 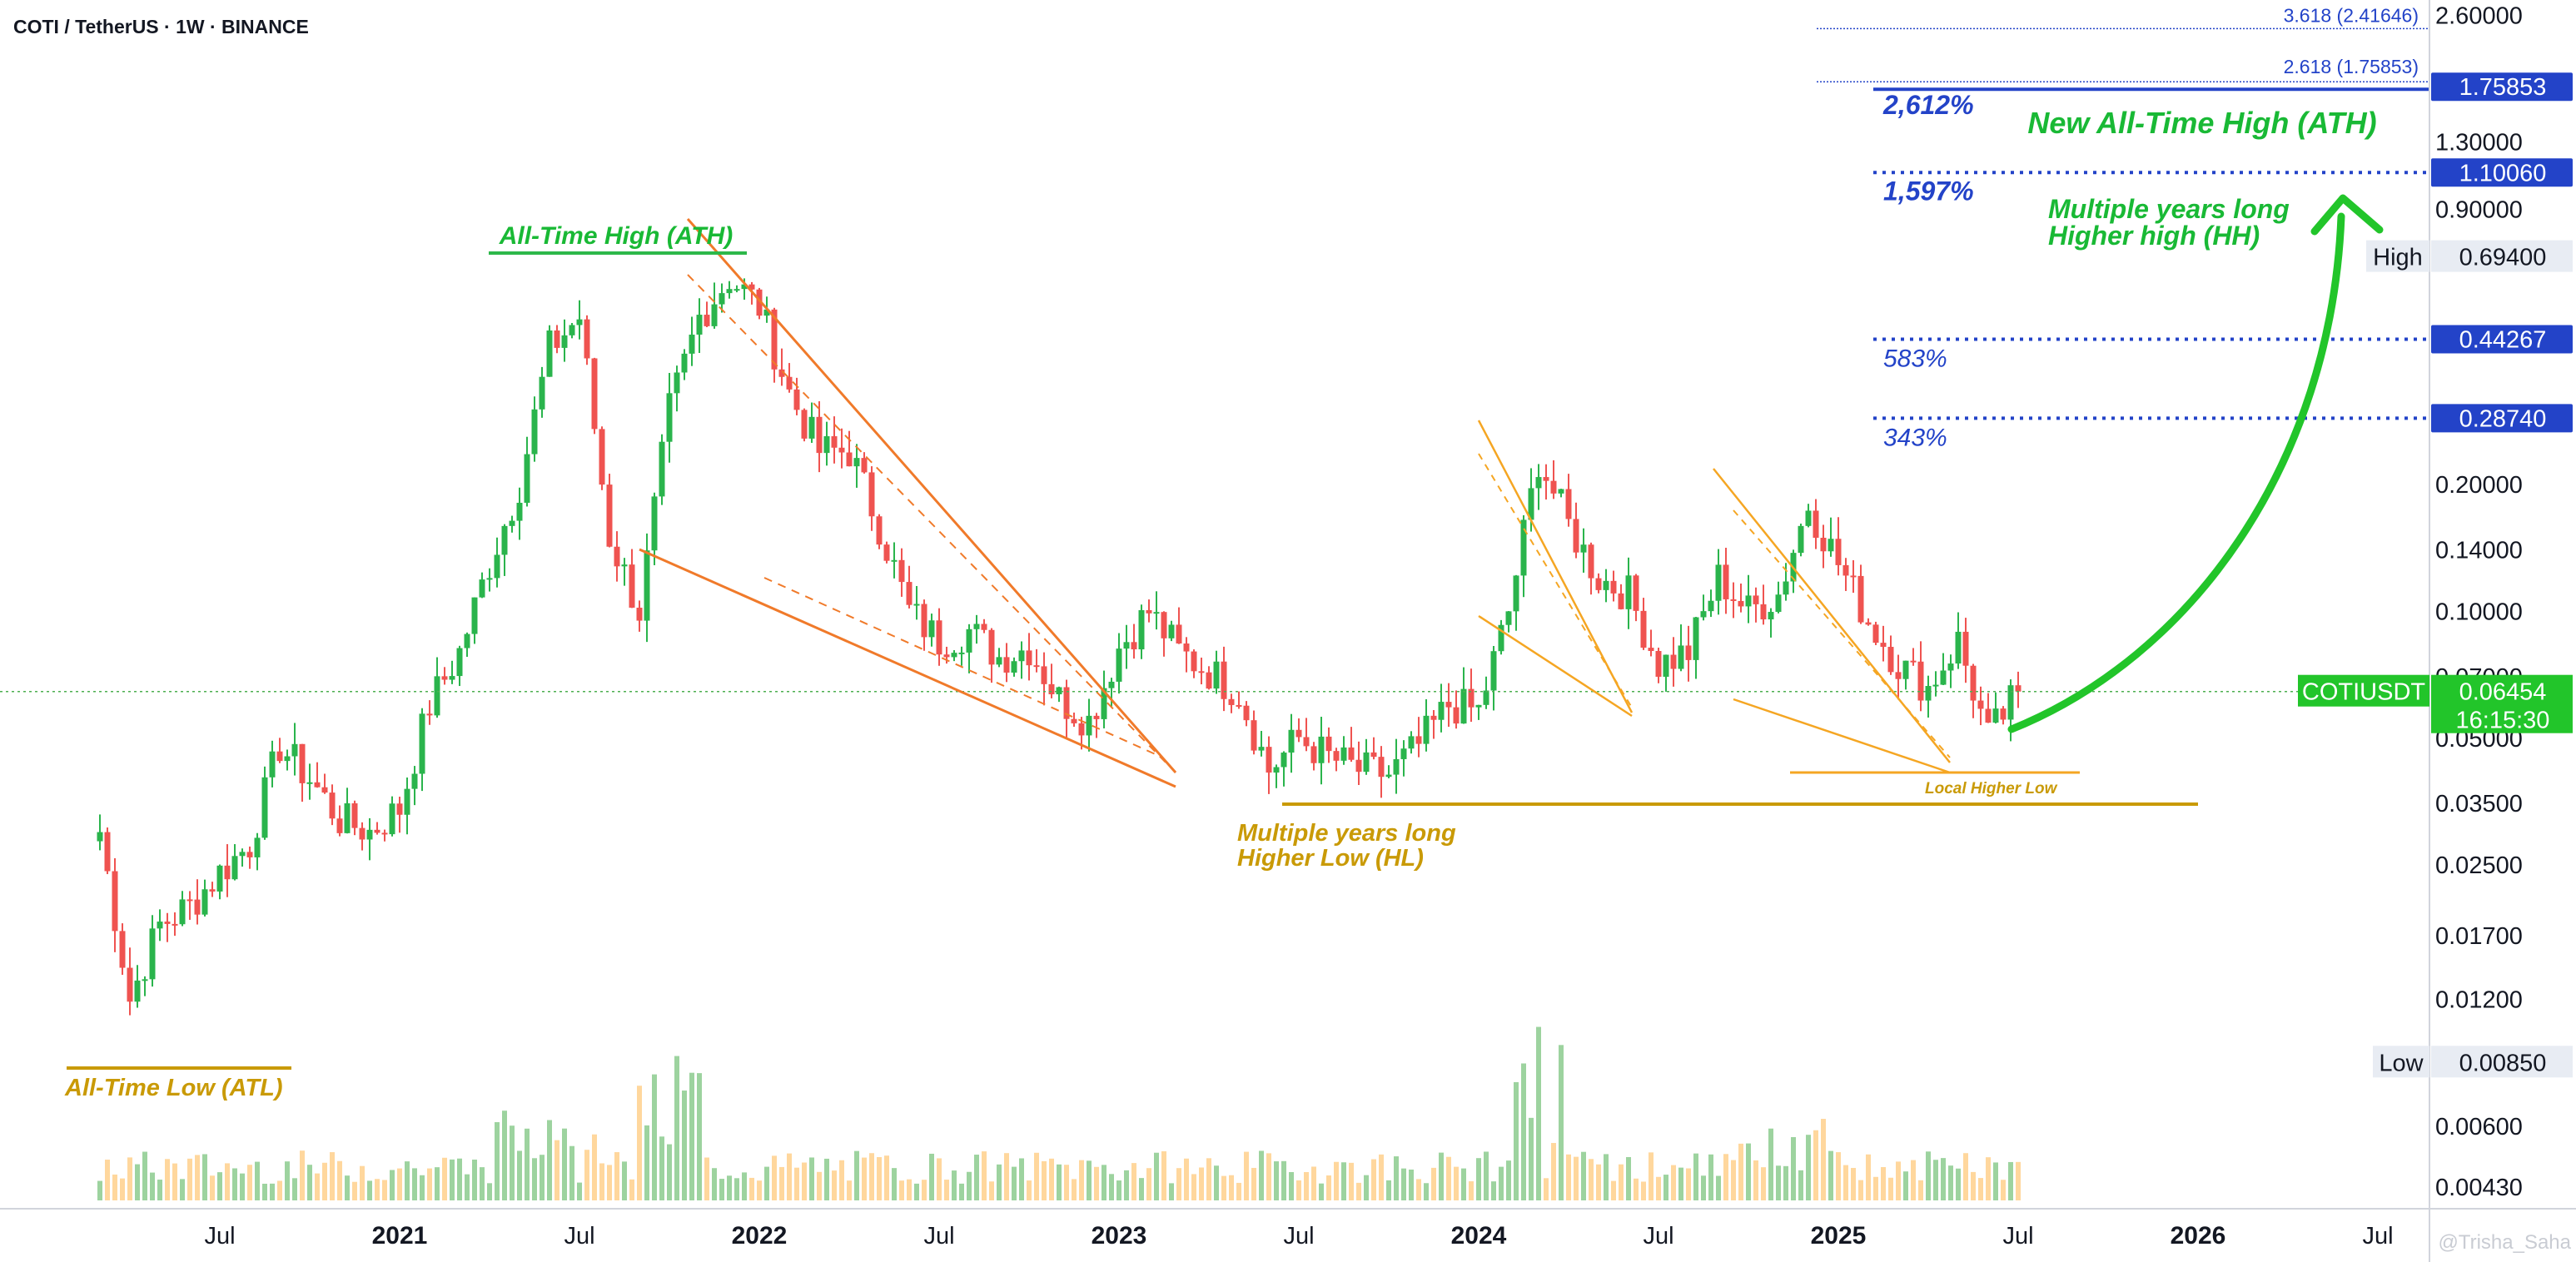 I want to click on price-tick-label: 0.01700, so click(x=2479, y=936).